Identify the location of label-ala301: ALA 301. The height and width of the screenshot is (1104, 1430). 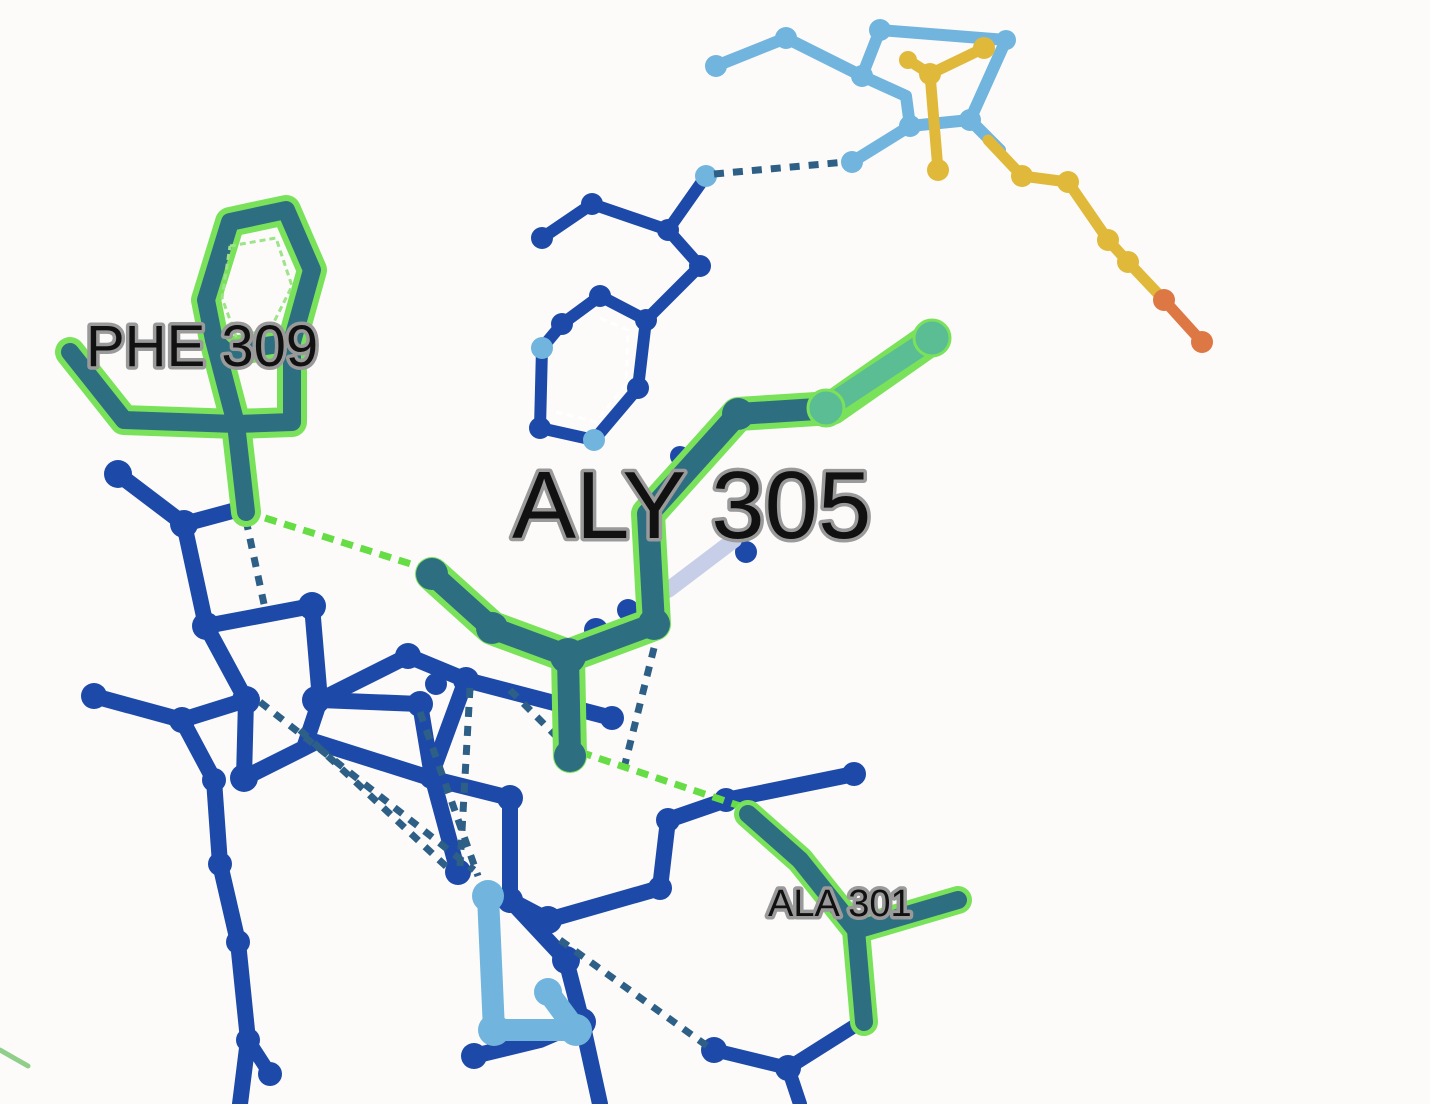
(840, 904).